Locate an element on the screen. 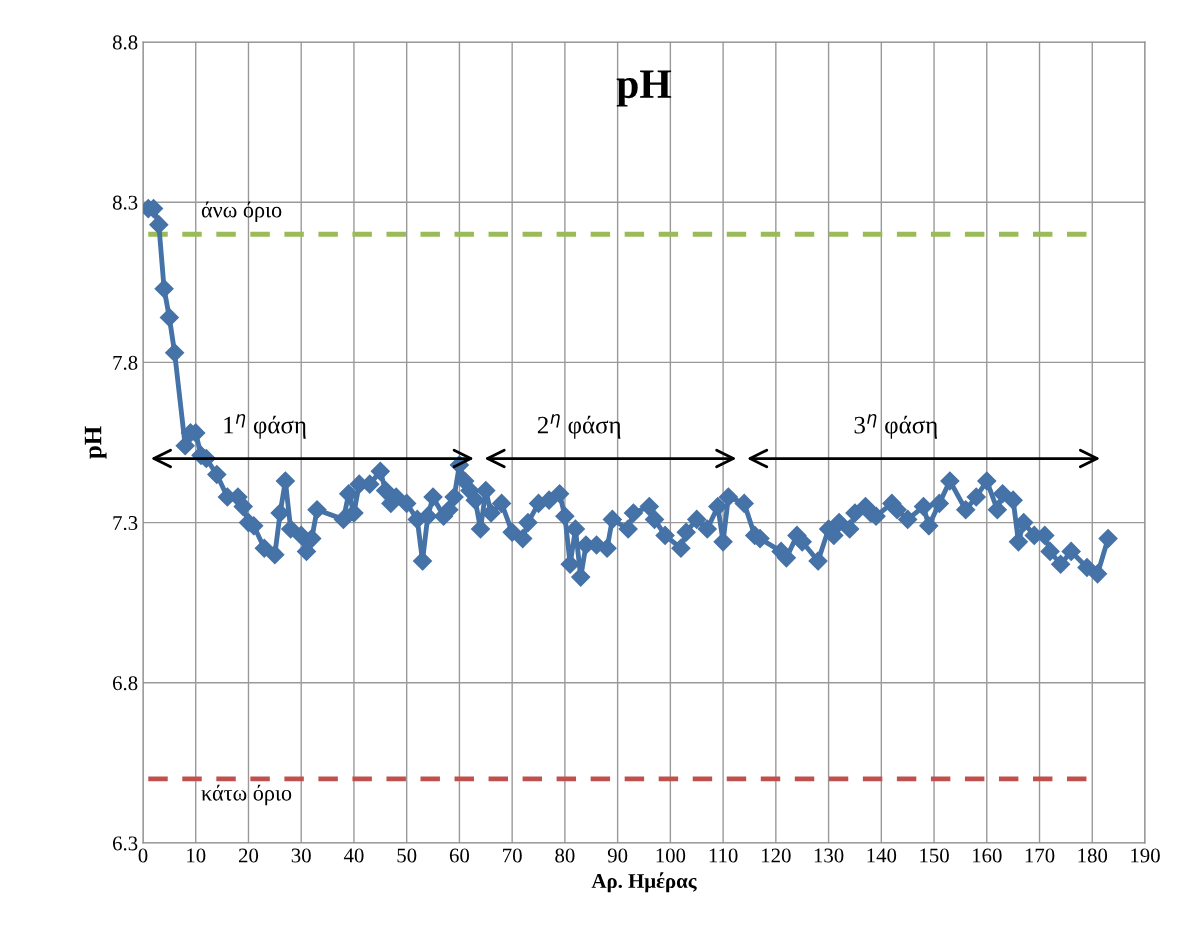 The height and width of the screenshot is (951, 1189). text: pH is located at coordinates (644, 88).